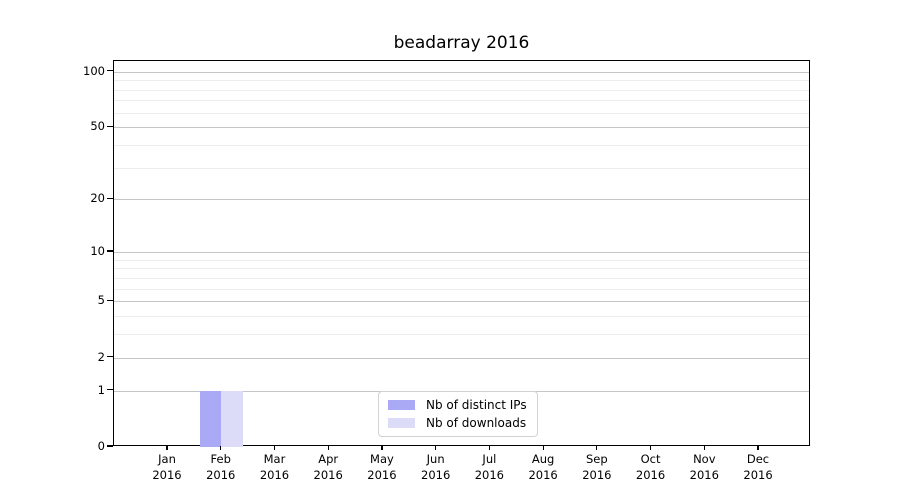 The image size is (900, 500). Describe the element at coordinates (597, 467) in the screenshot. I see `x-axis-tick-label: Sep 2016` at that location.